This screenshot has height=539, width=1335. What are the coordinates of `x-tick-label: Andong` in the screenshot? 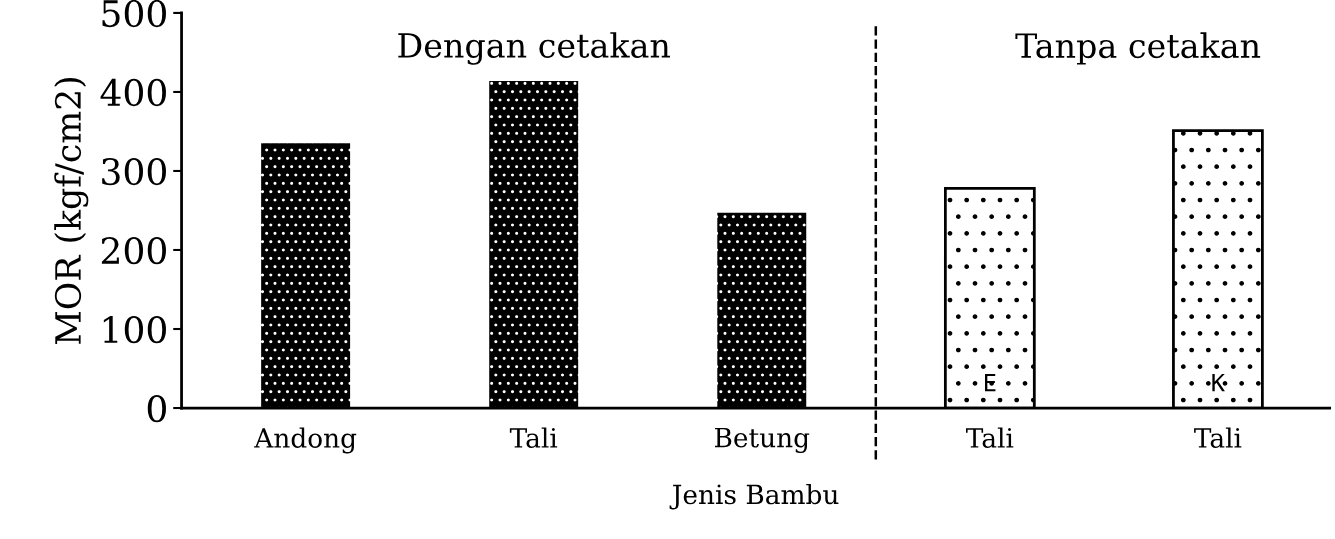 It's located at (305, 440).